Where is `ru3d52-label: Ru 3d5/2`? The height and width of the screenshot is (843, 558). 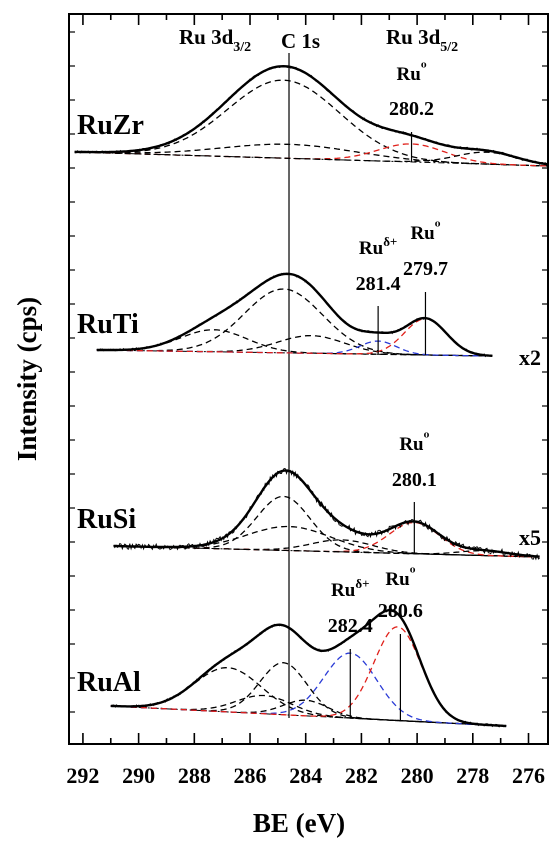
ru3d52-label: Ru 3d5/2 is located at coordinates (422, 40).